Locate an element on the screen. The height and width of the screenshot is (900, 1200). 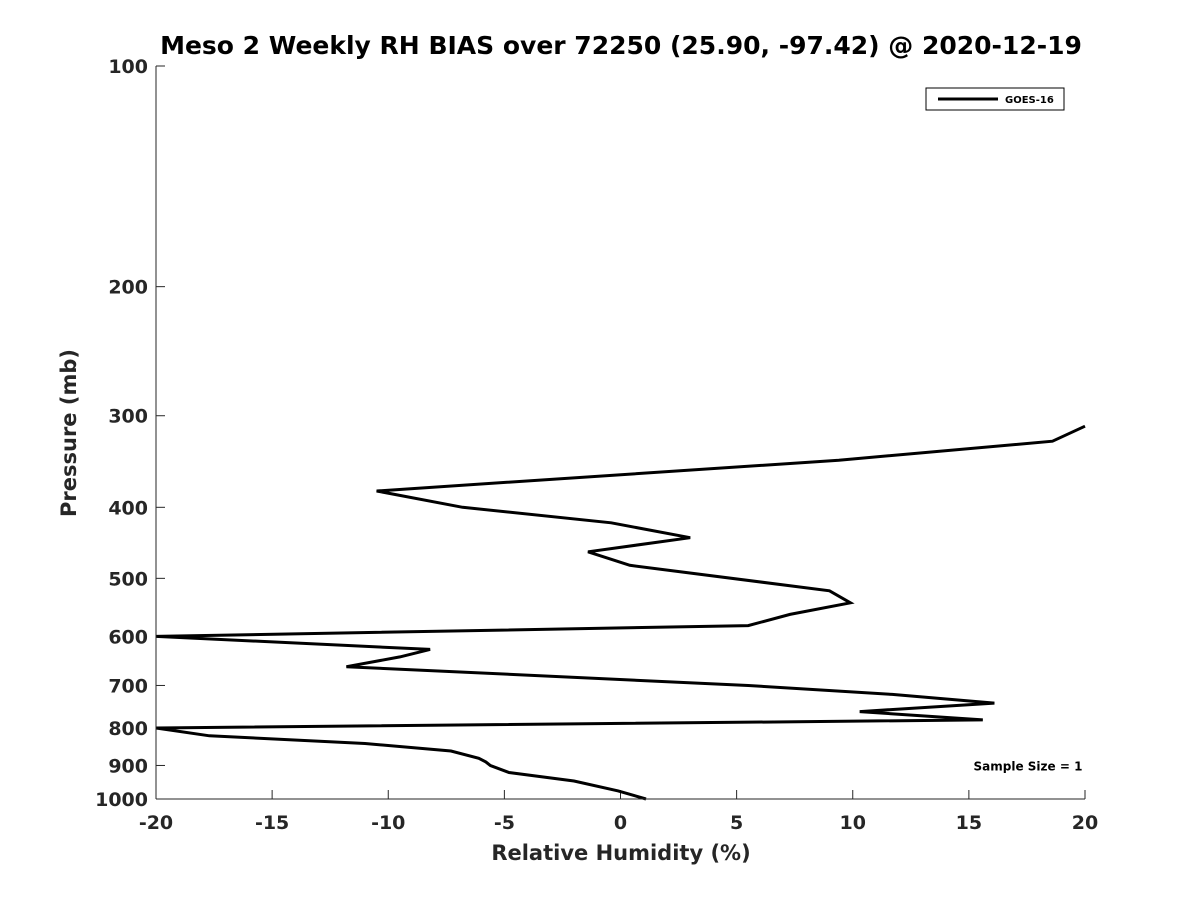
y-tick-label: 200 is located at coordinates (128, 288).